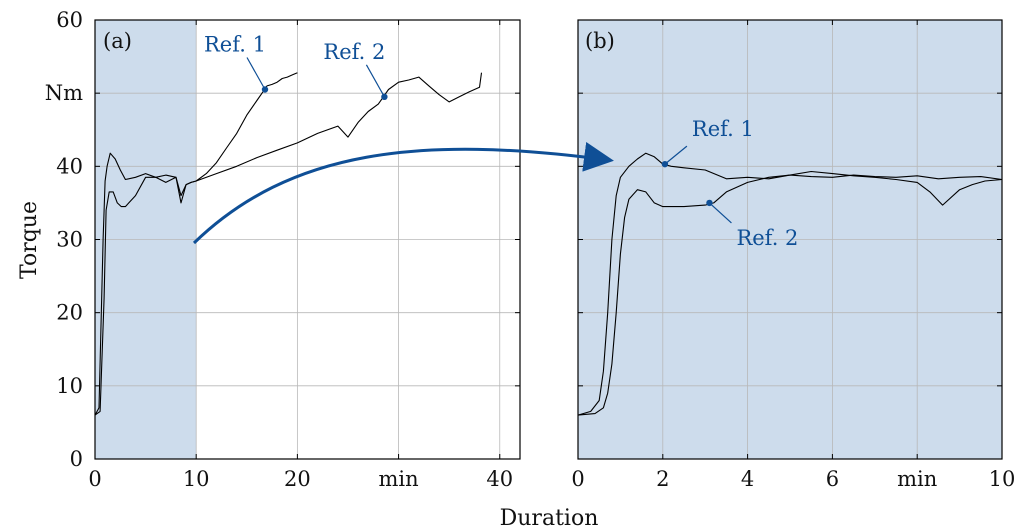 This screenshot has width=1019, height=532. What do you see at coordinates (297, 479) in the screenshot?
I see `x-tick-label: 20` at bounding box center [297, 479].